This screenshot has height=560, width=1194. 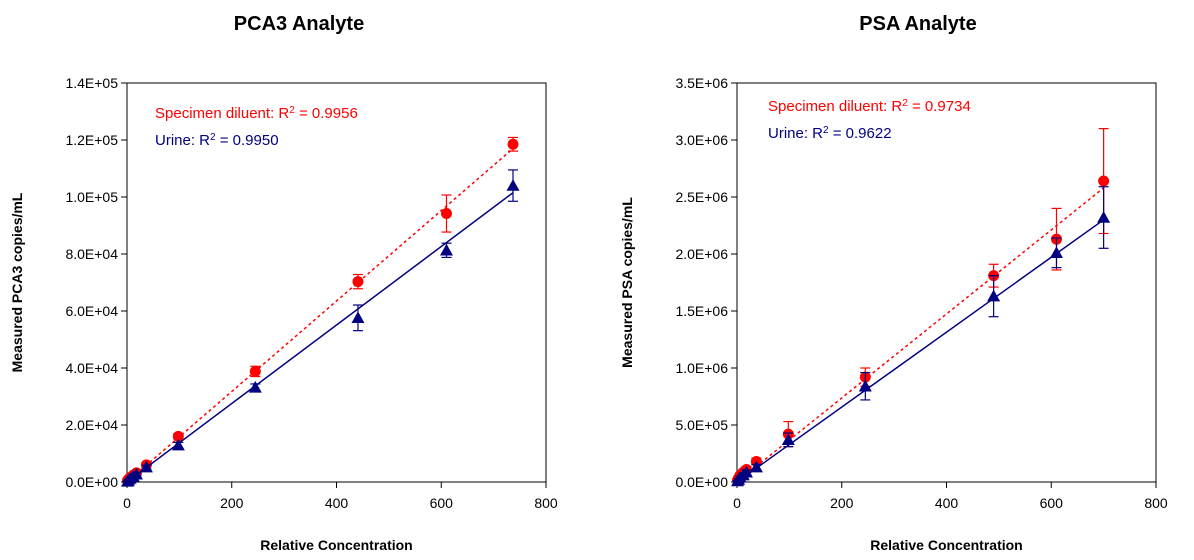 I want to click on chart-title: PSA Analyte, so click(x=917, y=24).